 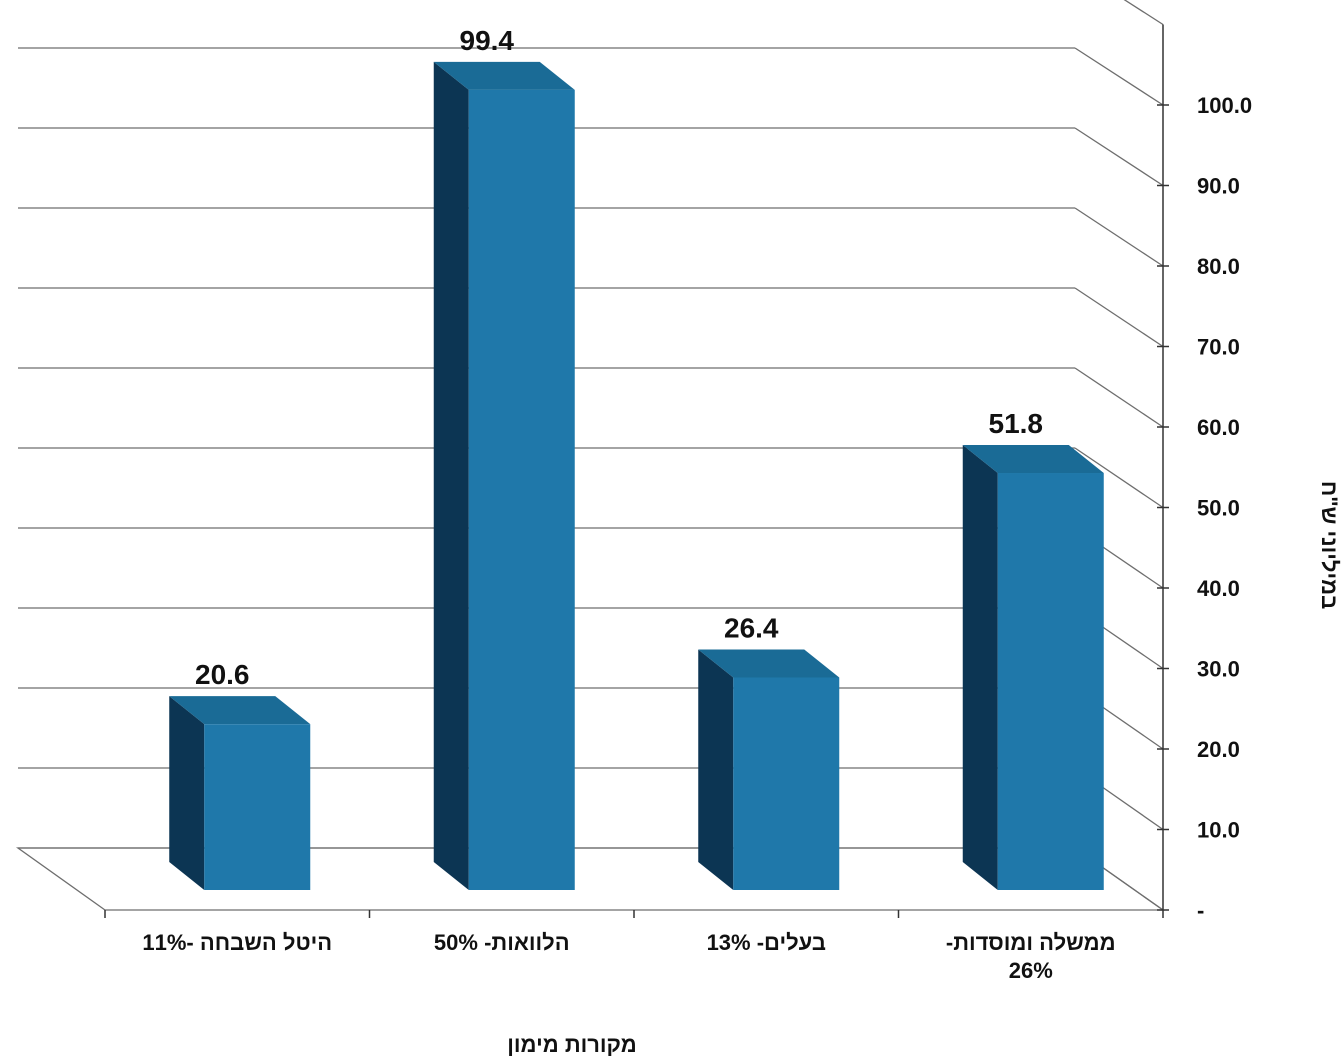 I want to click on category-label: ממשלה ומוסדות-, so click(x=1031, y=942).